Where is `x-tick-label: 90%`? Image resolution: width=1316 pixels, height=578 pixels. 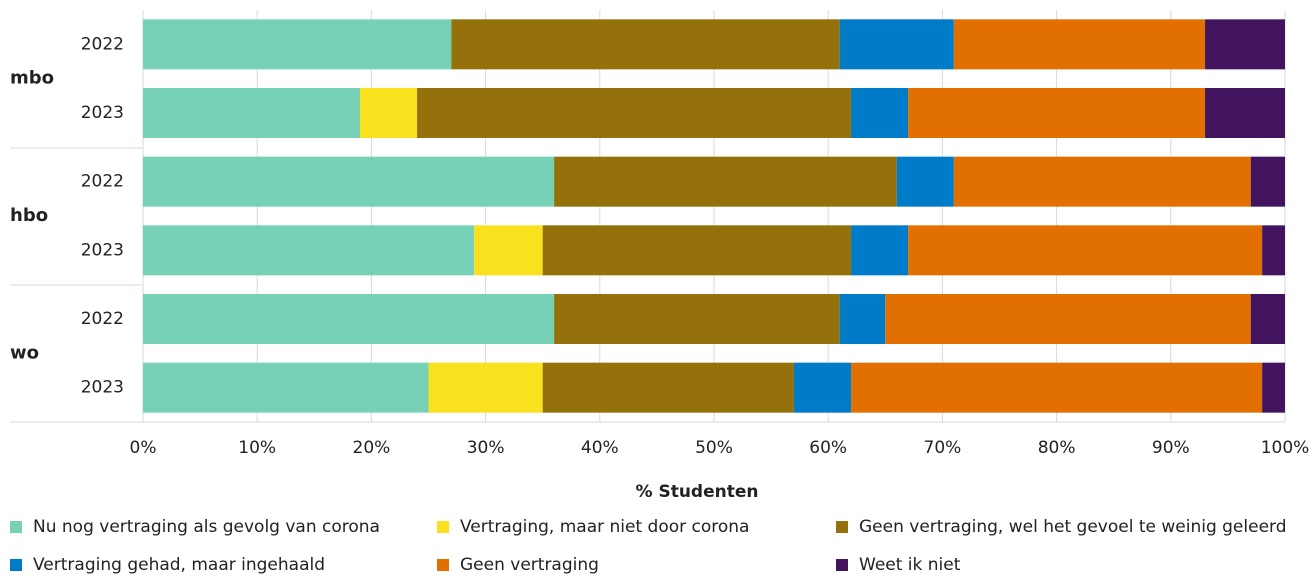
x-tick-label: 90% is located at coordinates (1171, 448).